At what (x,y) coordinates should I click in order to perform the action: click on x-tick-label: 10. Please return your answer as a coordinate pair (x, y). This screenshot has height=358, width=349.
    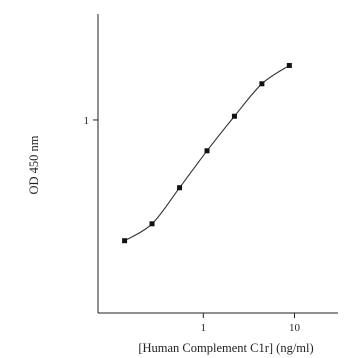
    Looking at the image, I should click on (295, 328).